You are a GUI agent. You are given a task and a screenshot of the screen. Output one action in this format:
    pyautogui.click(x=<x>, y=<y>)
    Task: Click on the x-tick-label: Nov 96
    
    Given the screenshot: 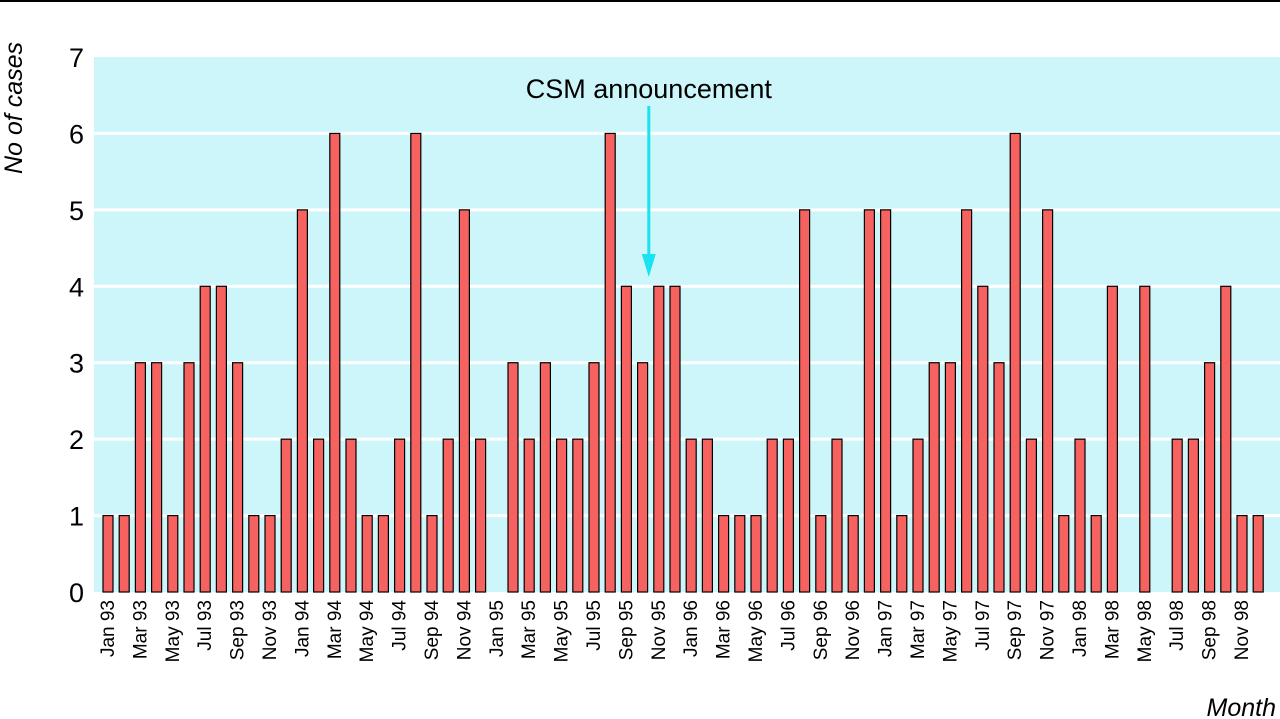 What is the action you would take?
    pyautogui.click(x=853, y=630)
    